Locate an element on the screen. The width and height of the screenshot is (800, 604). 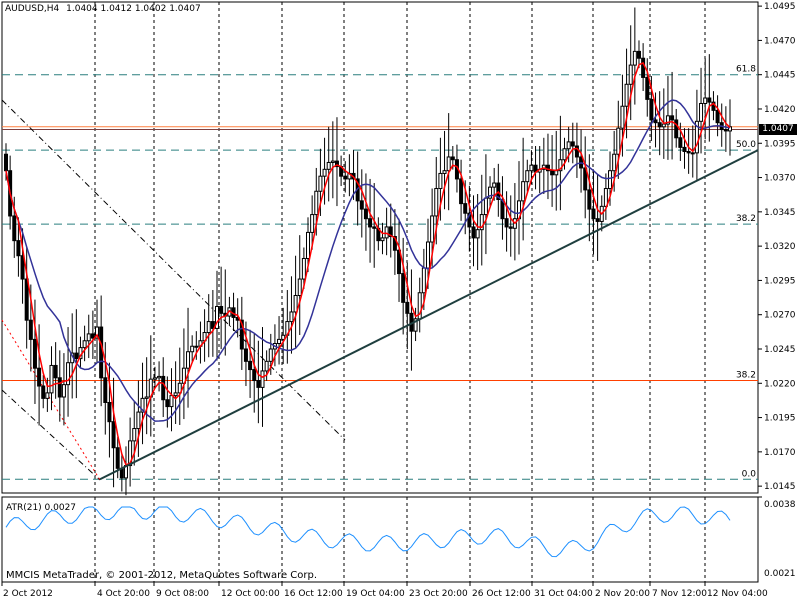
y-tick-label: 1.0195 is located at coordinates (780, 419).